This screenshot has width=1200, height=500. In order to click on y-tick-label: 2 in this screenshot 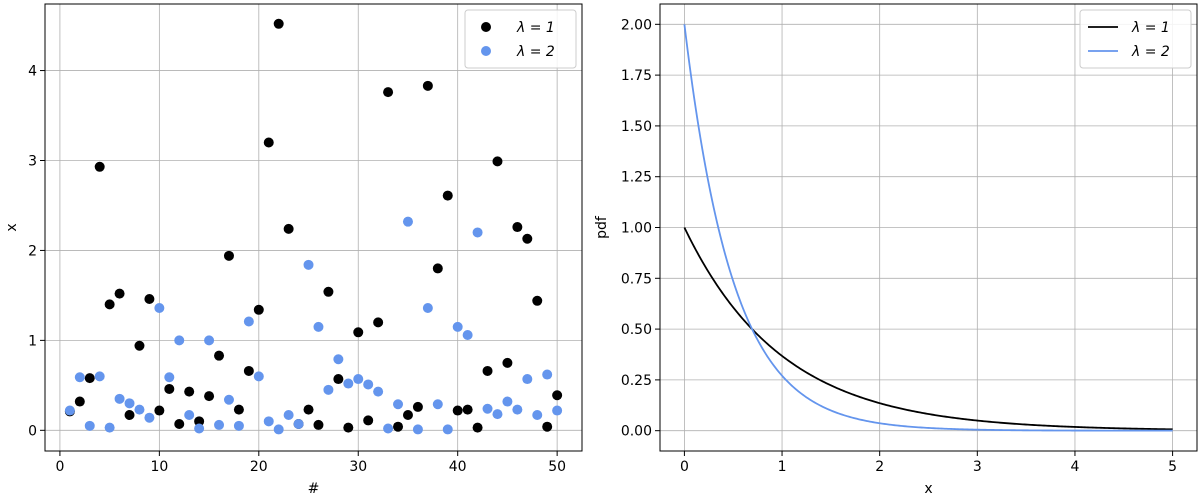, I will do `click(32, 251)`.